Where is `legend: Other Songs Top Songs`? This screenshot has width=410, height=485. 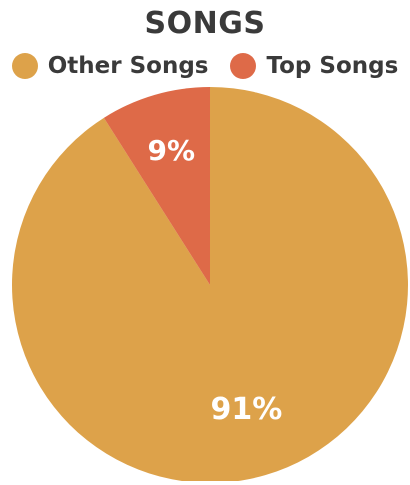 legend: Other Songs Top Songs is located at coordinates (205, 66).